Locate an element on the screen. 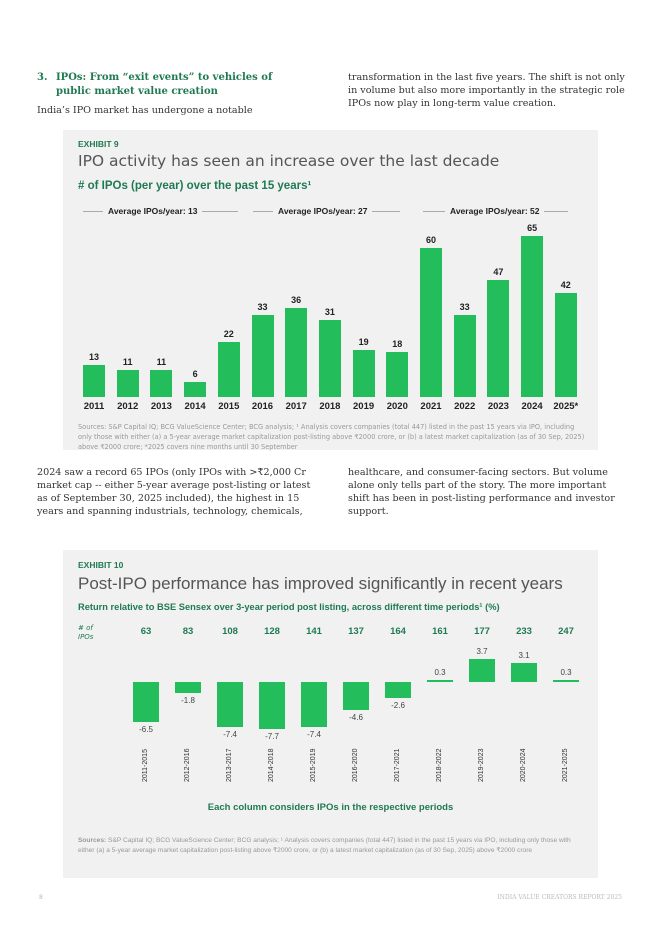  average-label: Average IPOs/year: 27 is located at coordinates (326, 211).